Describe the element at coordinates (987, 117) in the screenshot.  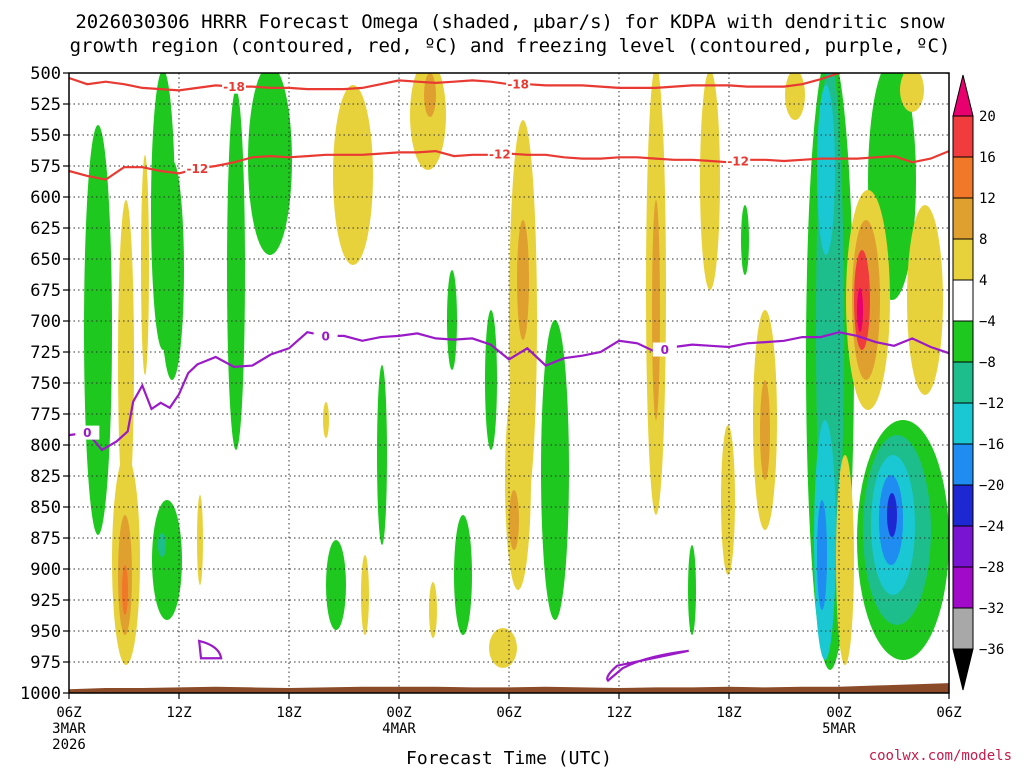
I see `colorbar-tick-label: 20` at that location.